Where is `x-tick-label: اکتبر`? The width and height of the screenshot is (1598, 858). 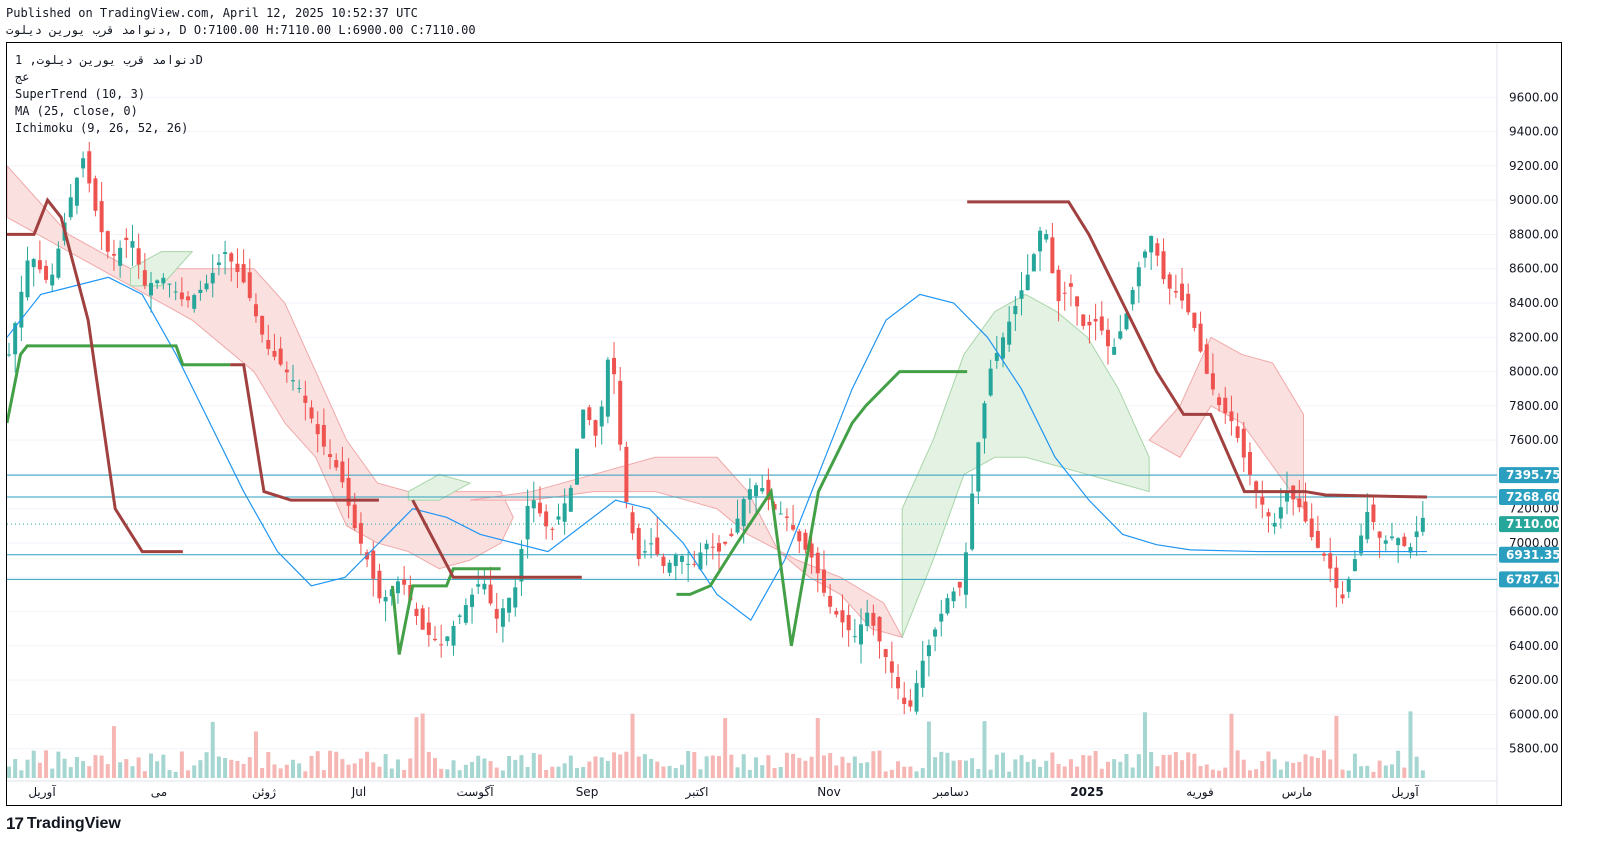 x-tick-label: اکتبر is located at coordinates (697, 792).